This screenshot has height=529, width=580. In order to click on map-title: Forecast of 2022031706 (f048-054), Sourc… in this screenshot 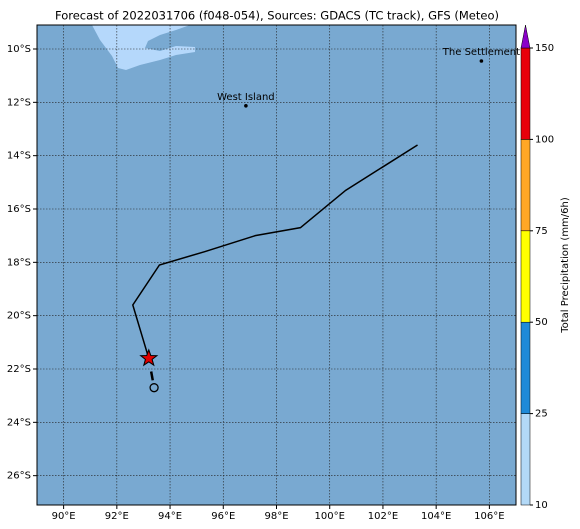, I will do `click(277, 16)`.